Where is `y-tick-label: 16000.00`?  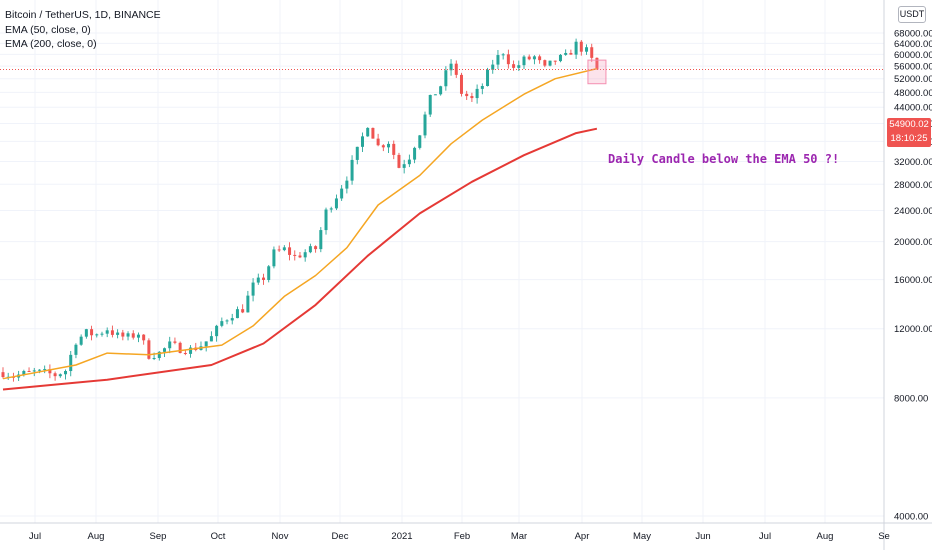 y-tick-label: 16000.00 is located at coordinates (913, 280).